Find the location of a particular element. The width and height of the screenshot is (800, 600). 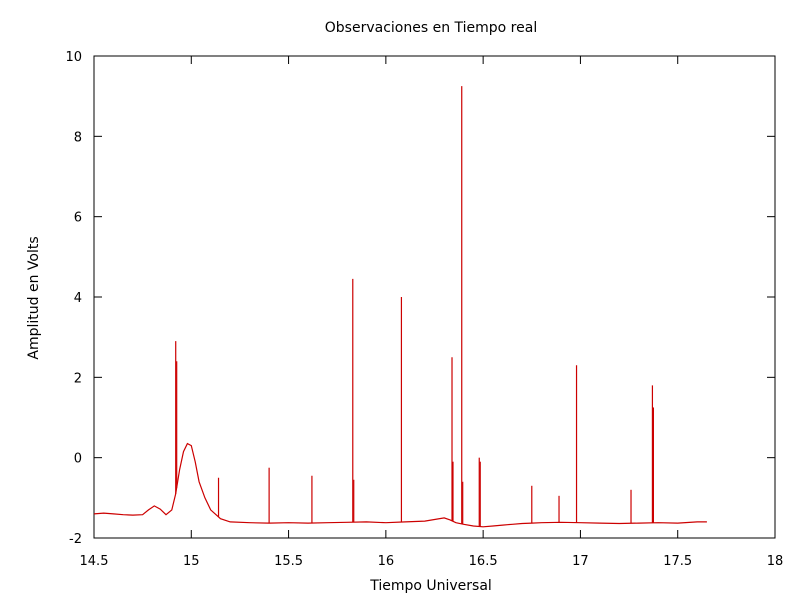

x-tick-label: 16.5 is located at coordinates (483, 561).